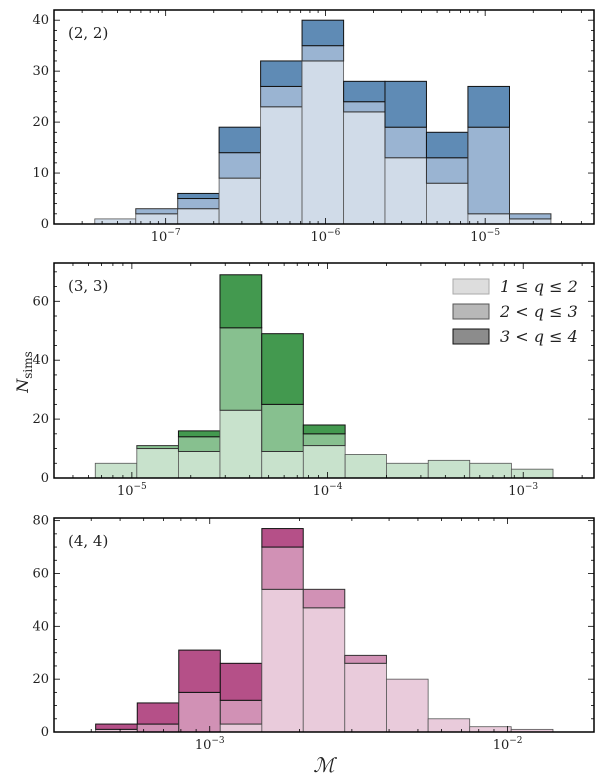 This screenshot has height=784, width=604. What do you see at coordinates (40, 173) in the screenshot?
I see `y-tick-label: 10` at bounding box center [40, 173].